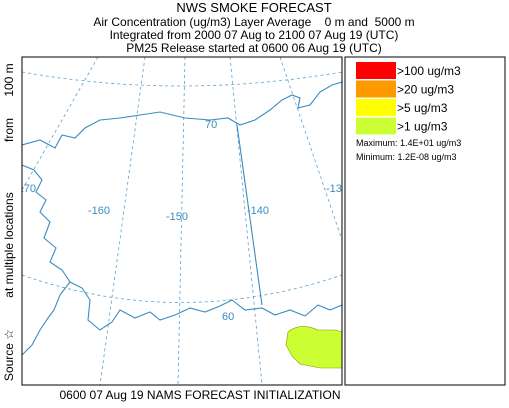 The height and width of the screenshot is (408, 509). I want to click on grid-label: -160, so click(99, 211).